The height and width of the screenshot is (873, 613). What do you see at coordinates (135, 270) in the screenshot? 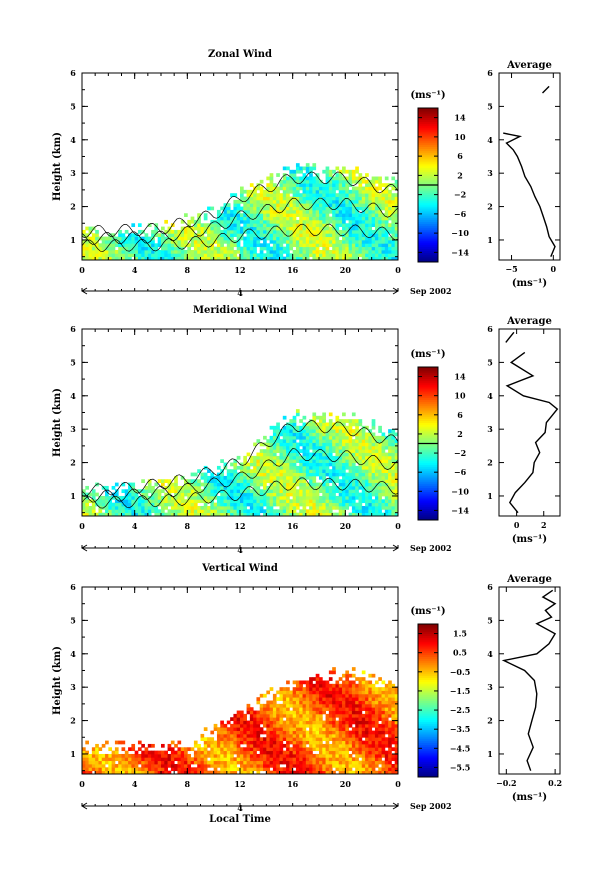
I see `x-tick-label: 4` at bounding box center [135, 270].